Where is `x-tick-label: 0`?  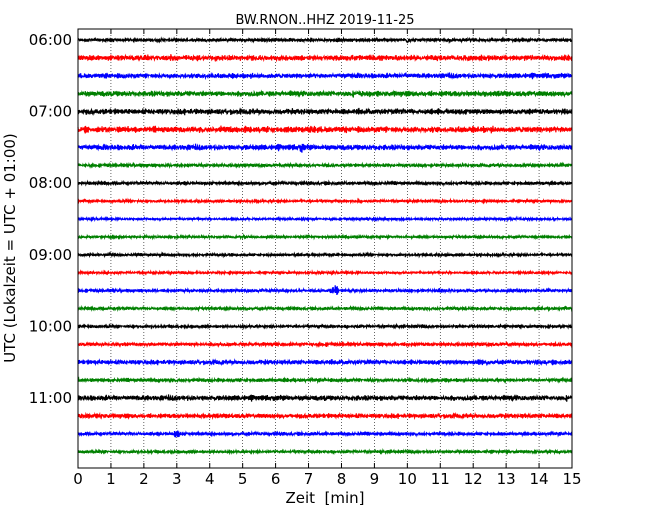 x-tick-label: 0 is located at coordinates (78, 479).